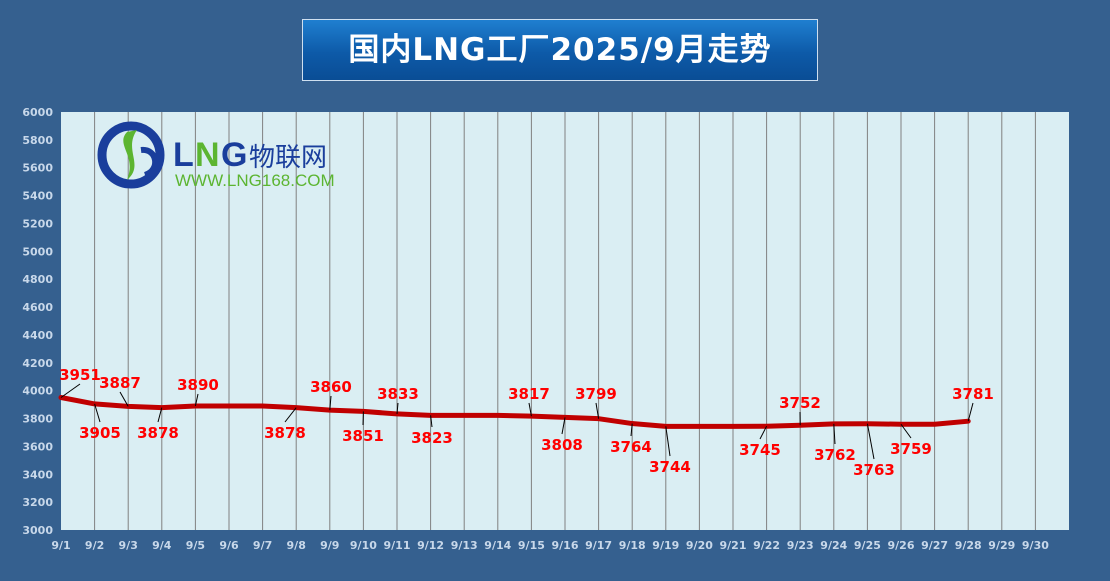 Image resolution: width=1110 pixels, height=581 pixels. What do you see at coordinates (37, 279) in the screenshot?
I see `y-tick-label: 4800` at bounding box center [37, 279].